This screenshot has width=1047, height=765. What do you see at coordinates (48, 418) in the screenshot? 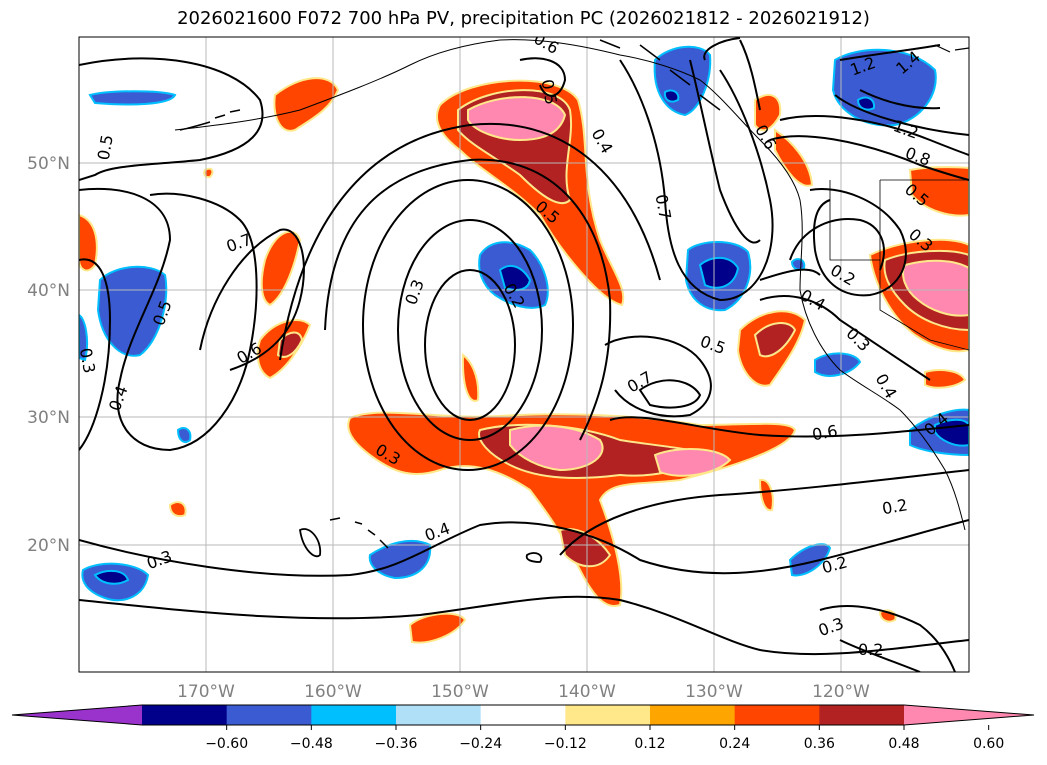
I see `lat-label: 30°N` at bounding box center [48, 418].